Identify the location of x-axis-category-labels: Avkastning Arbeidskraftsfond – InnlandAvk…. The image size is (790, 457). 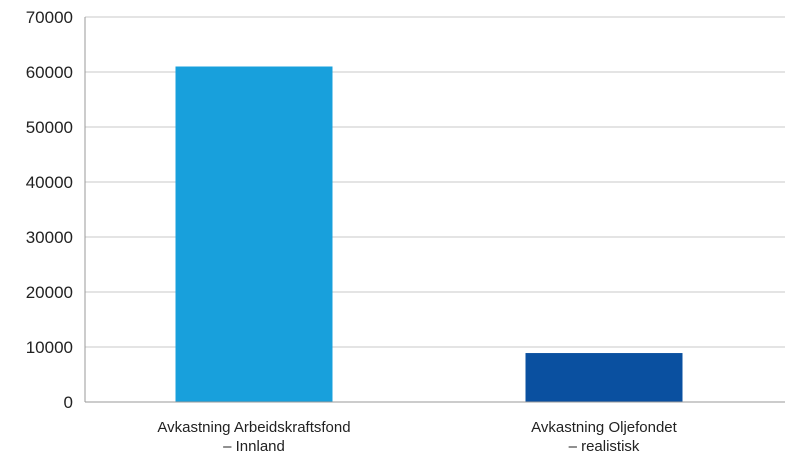
(417, 437).